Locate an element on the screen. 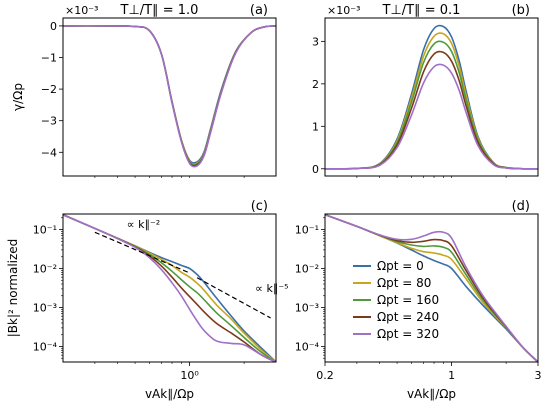 The width and height of the screenshot is (550, 411). y-axis-label: |Bk|² normalized is located at coordinates (13, 288).